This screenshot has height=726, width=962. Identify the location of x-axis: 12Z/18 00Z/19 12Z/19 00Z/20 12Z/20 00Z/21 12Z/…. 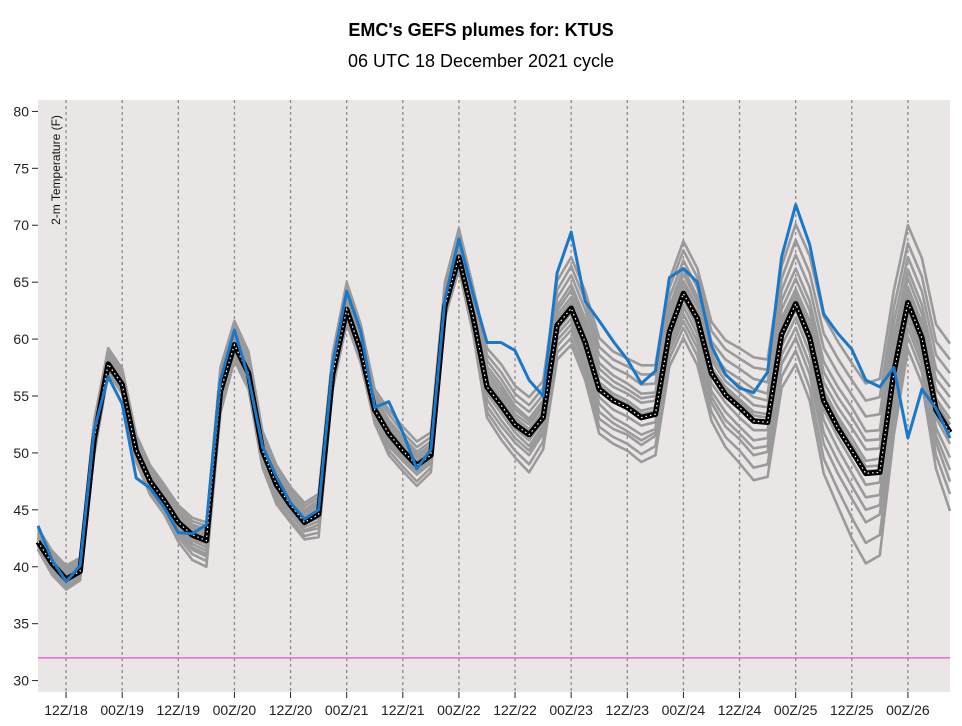
(487, 705).